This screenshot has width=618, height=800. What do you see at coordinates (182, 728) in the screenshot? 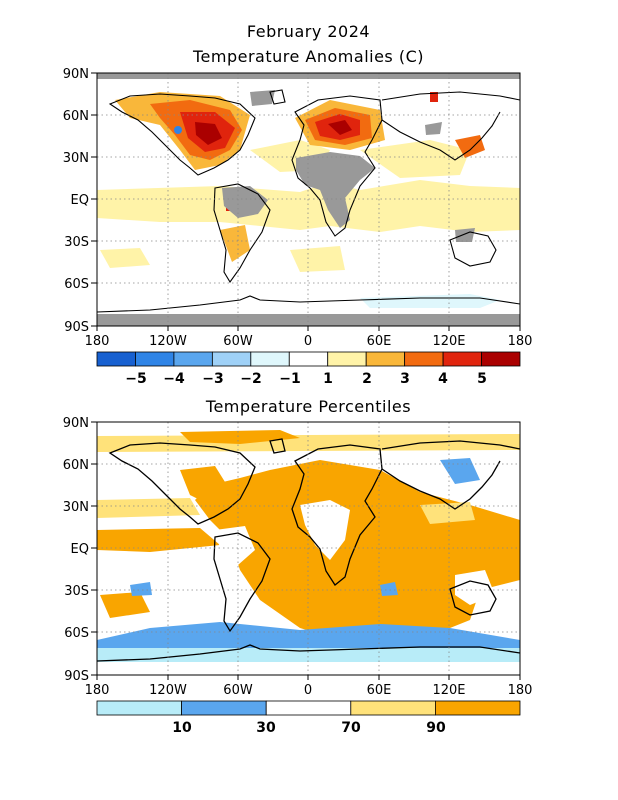
I see `colorbar-label: 10` at bounding box center [182, 728].